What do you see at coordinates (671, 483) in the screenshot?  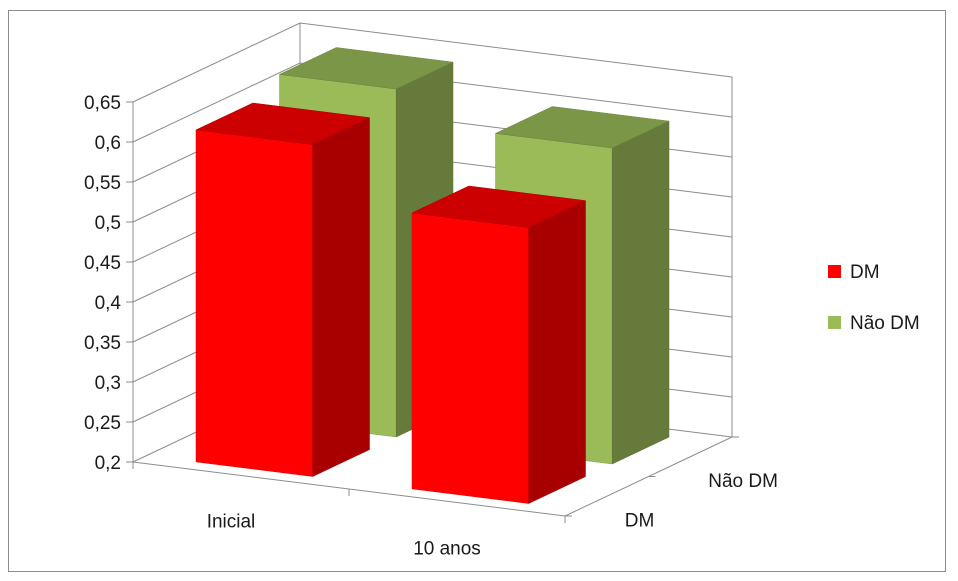 I see `depth-axis: DM Não DM` at bounding box center [671, 483].